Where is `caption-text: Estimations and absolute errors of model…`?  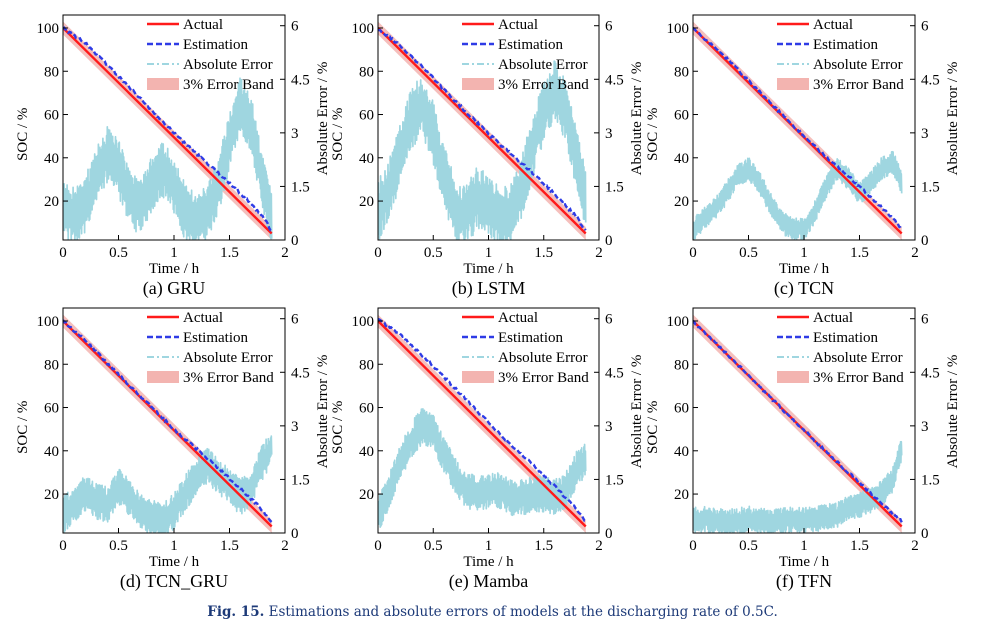
caption-text: Estimations and absolute errors of model… is located at coordinates (523, 612).